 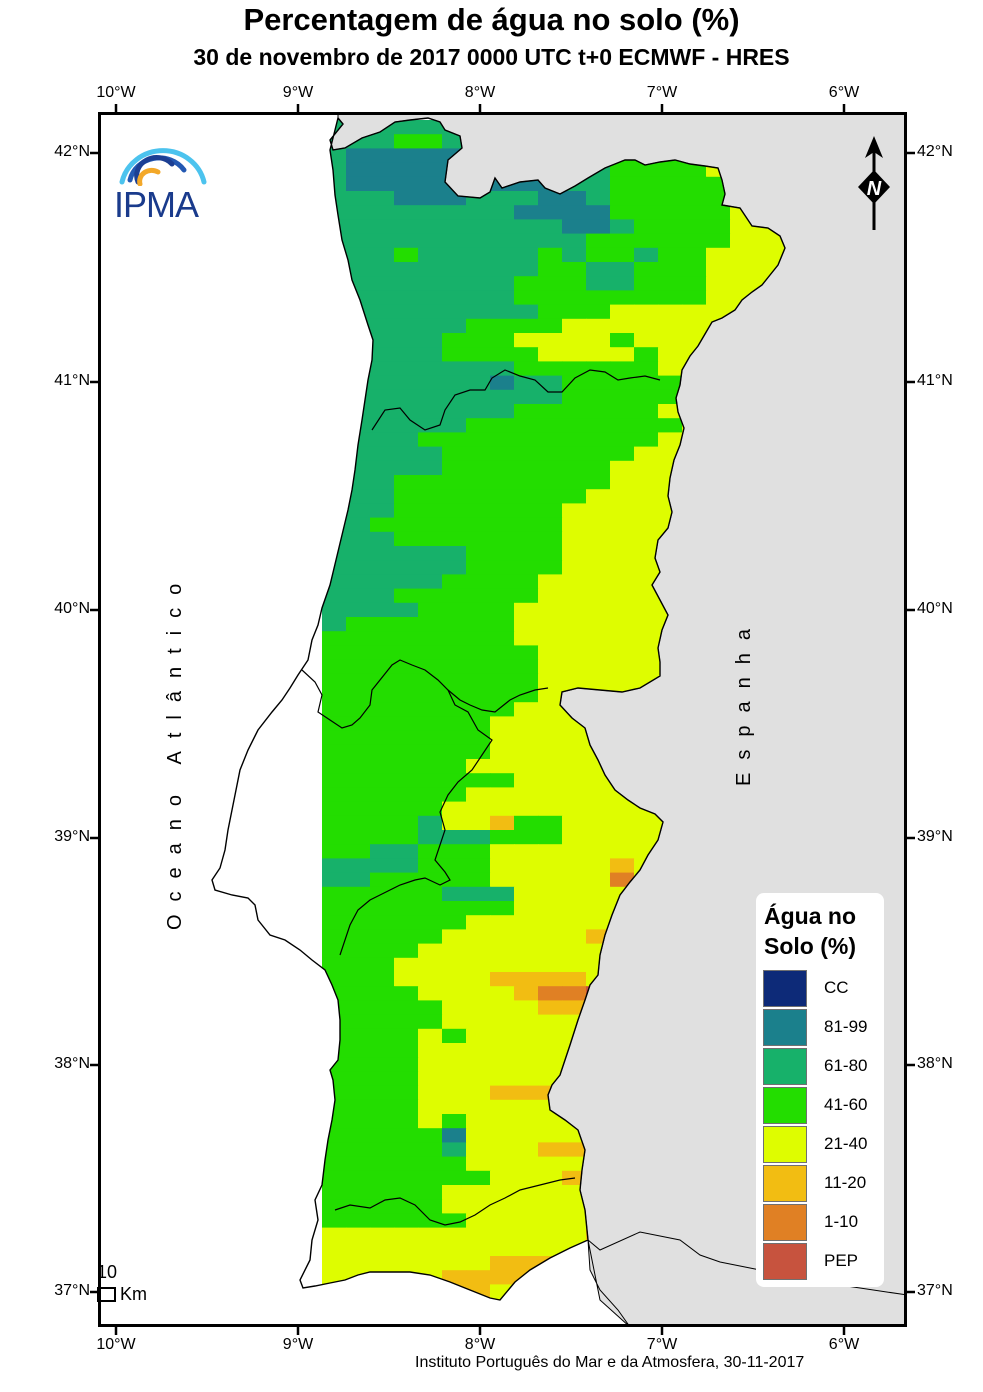 What do you see at coordinates (810, 931) in the screenshot?
I see `legend-title: Água no Solo (%)` at bounding box center [810, 931].